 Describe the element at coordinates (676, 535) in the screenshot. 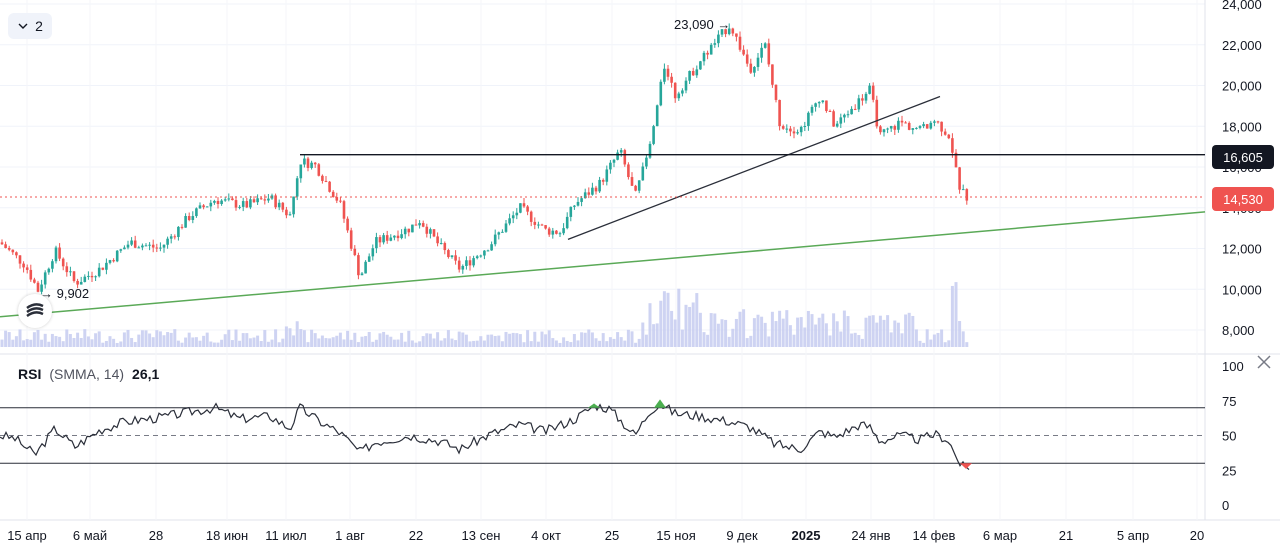

I see `time-tick-label: 15 ноя` at that location.